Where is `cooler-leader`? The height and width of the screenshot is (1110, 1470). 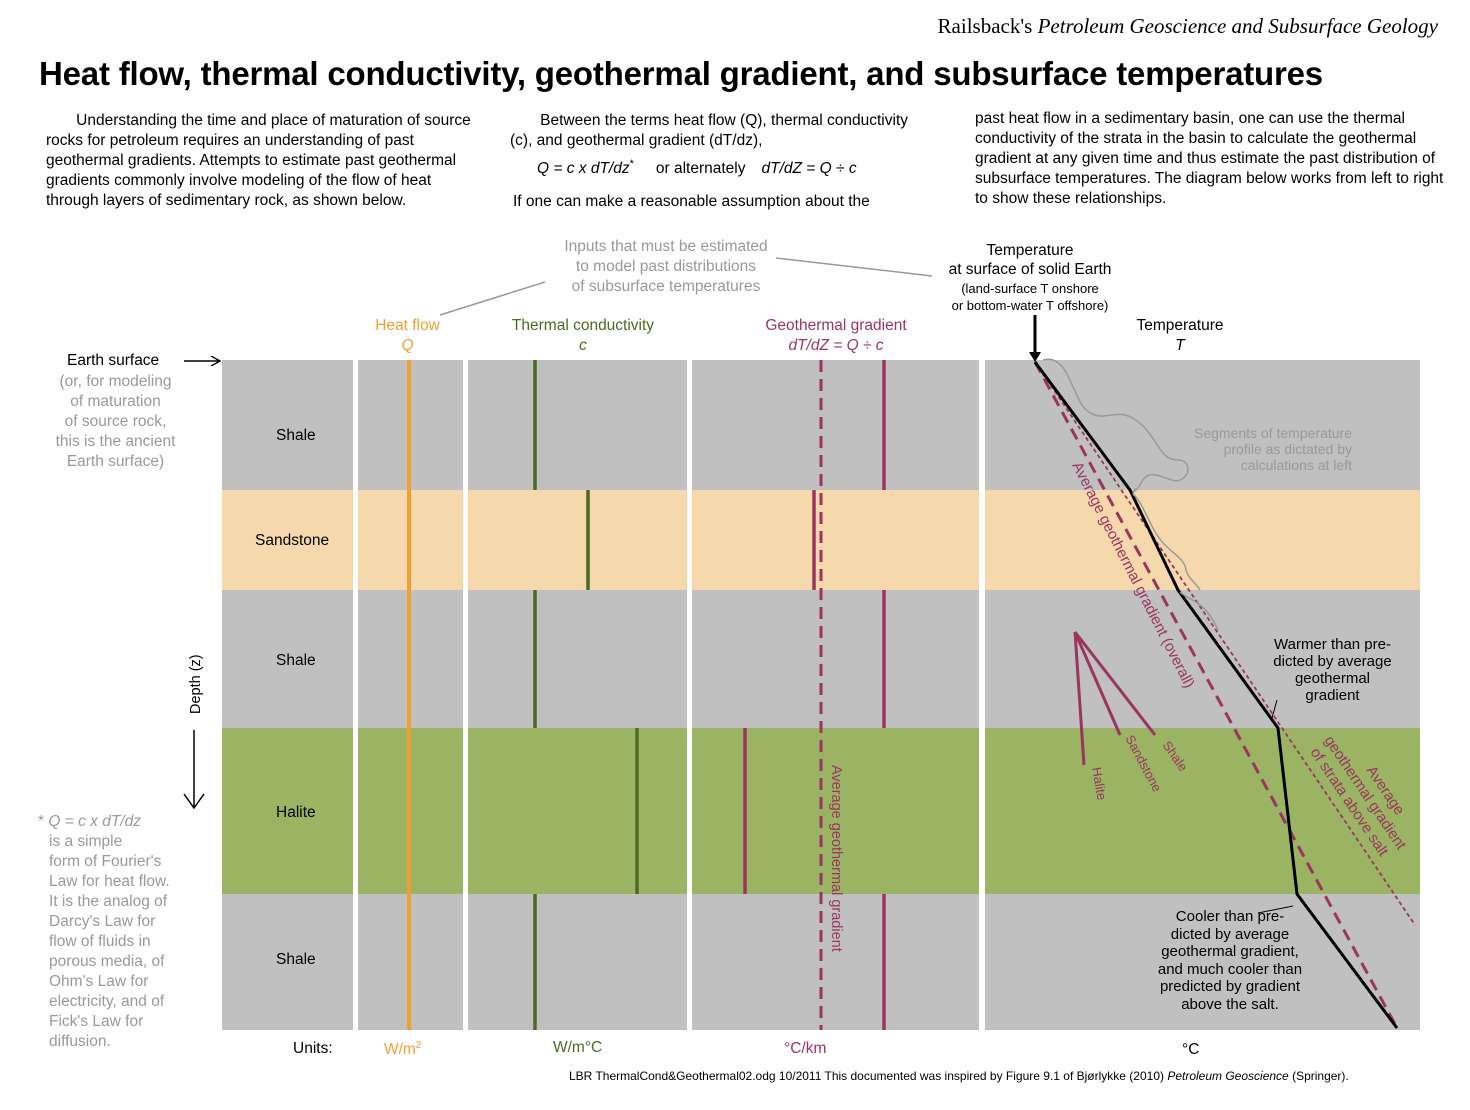
cooler-leader is located at coordinates (1275, 909).